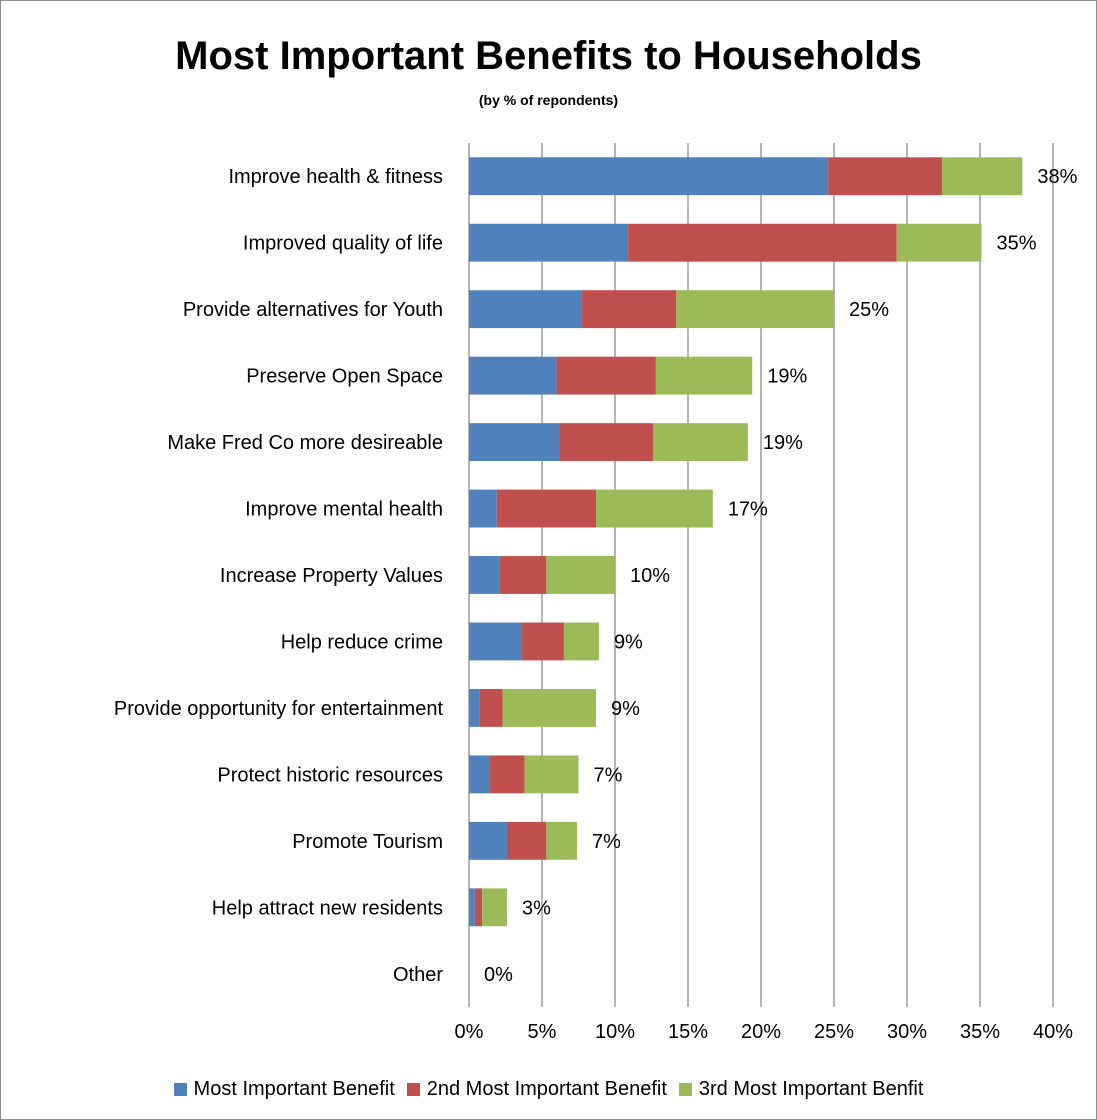  What do you see at coordinates (980, 1032) in the screenshot?
I see `x-tick-label: 35%` at bounding box center [980, 1032].